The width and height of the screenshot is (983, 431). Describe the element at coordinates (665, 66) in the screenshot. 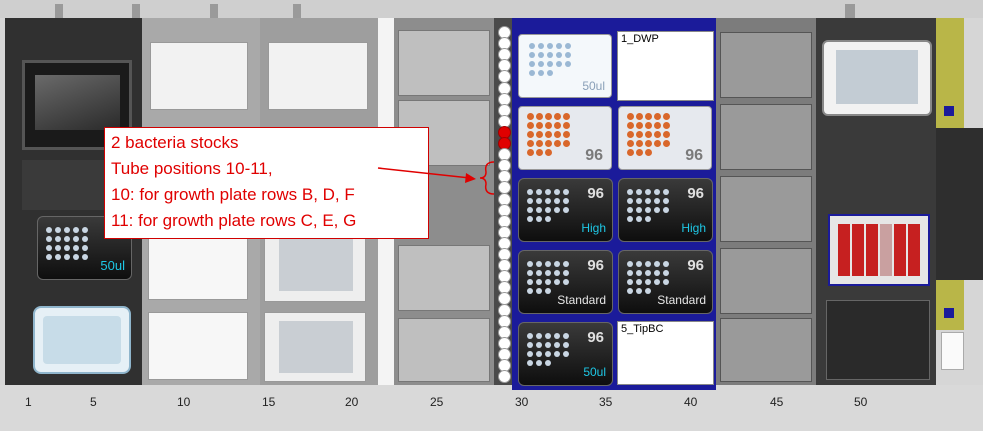

I see `dwp-plate: 1_DWP` at that location.